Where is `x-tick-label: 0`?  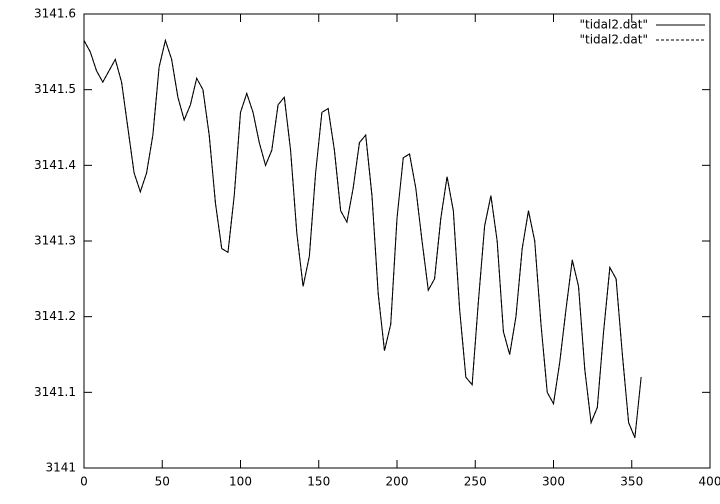
x-tick-label: 0 is located at coordinates (84, 482).